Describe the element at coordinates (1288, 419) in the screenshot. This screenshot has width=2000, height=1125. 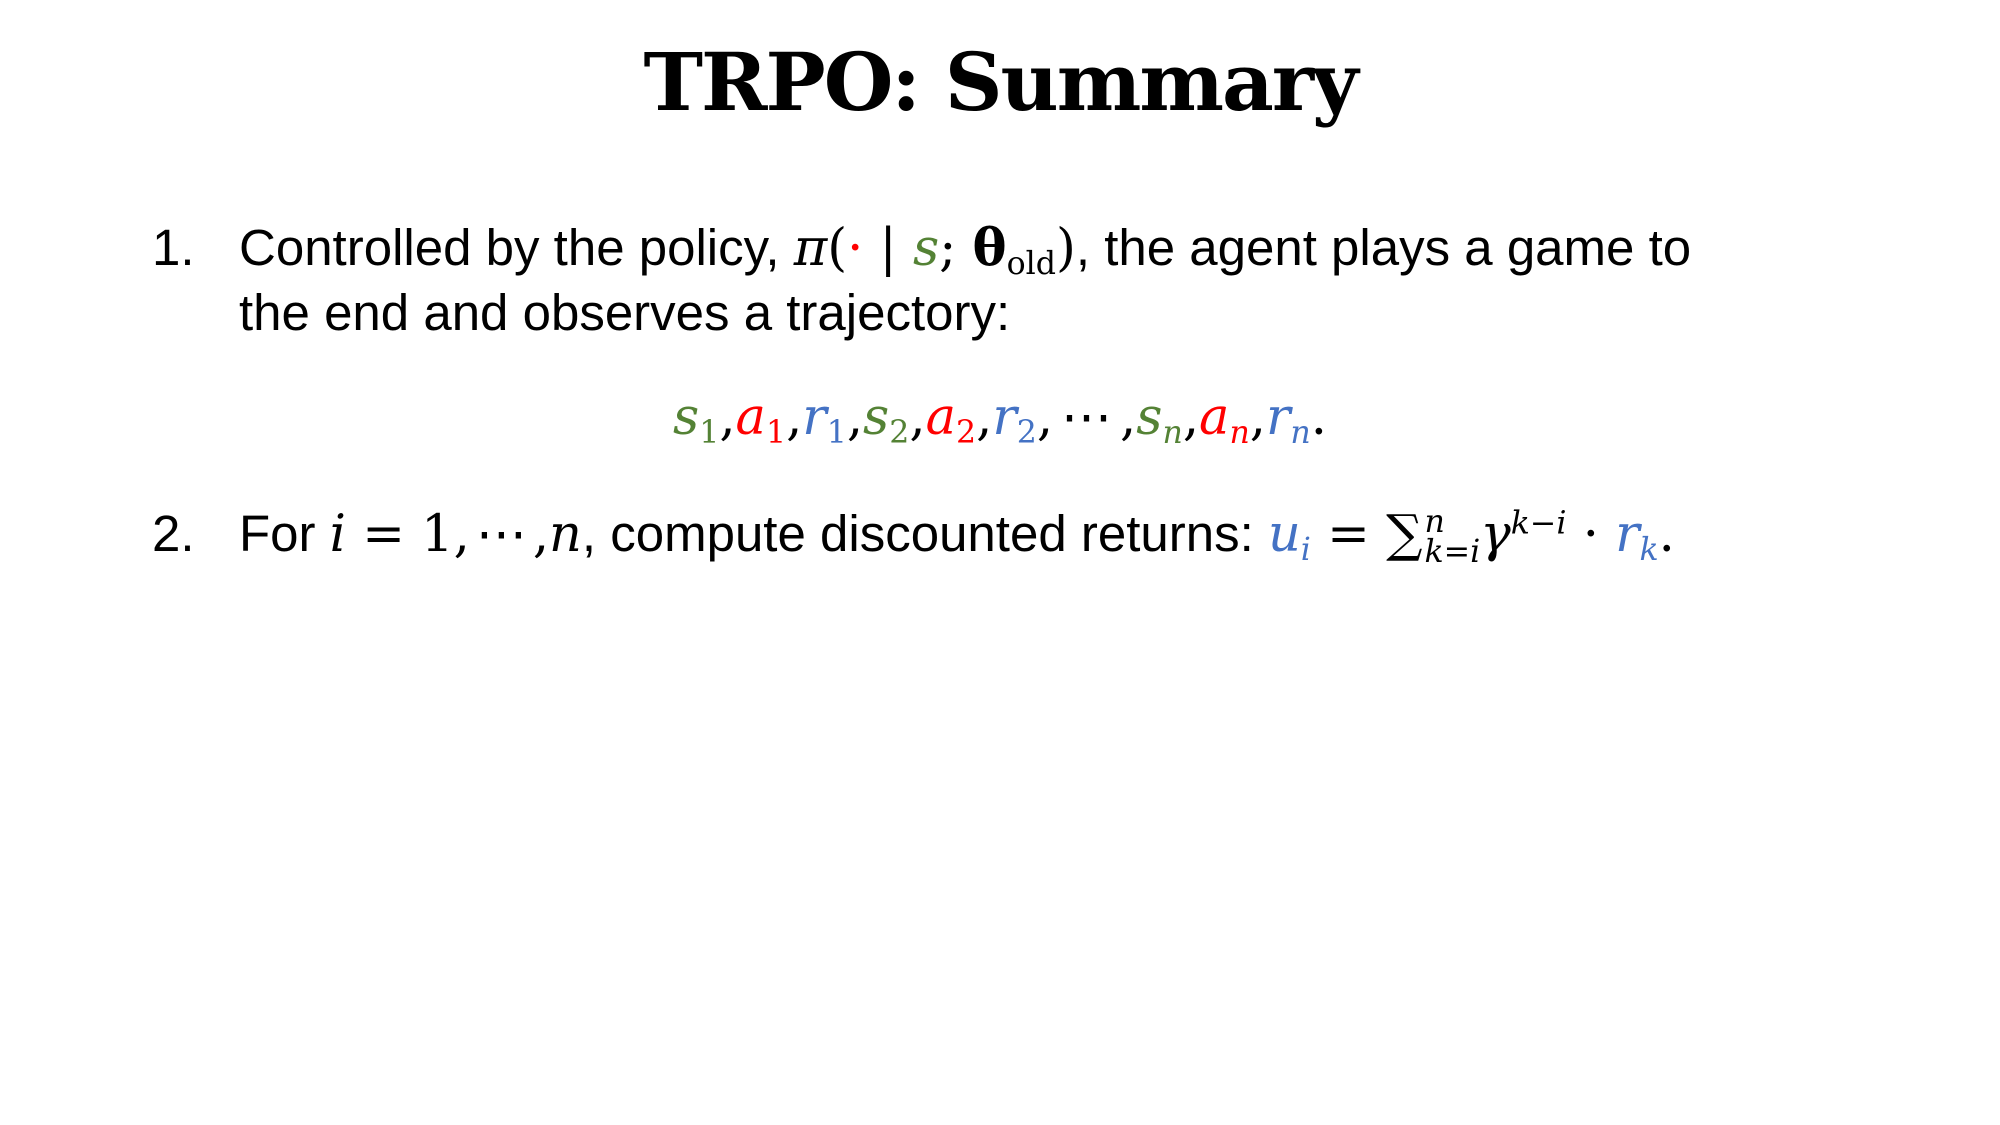
I see `traj-rn: rn` at that location.